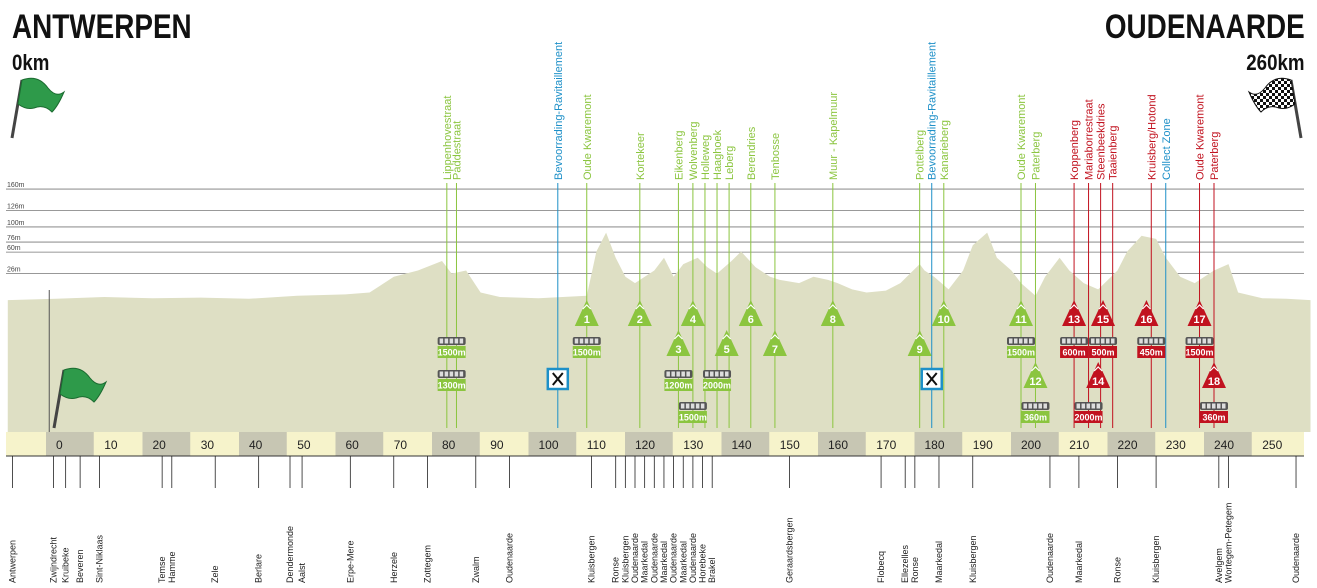 The width and height of the screenshot is (1317, 588). I want to click on axis-tick-label: 170, so click(886, 445).